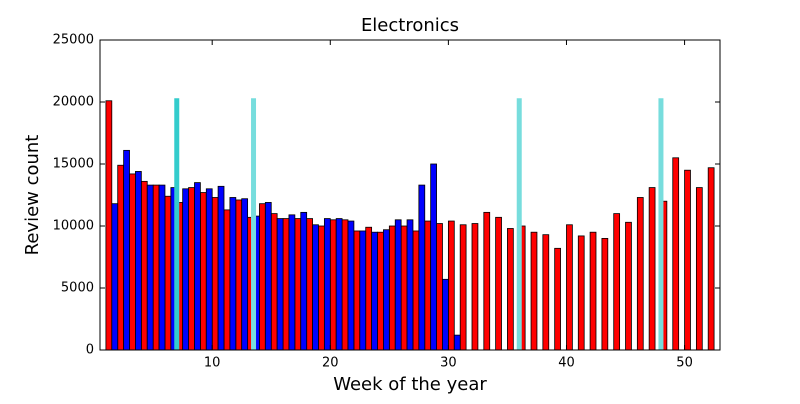 The height and width of the screenshot is (404, 800). Describe the element at coordinates (448, 363) in the screenshot. I see `x-tick-label: 30` at that location.